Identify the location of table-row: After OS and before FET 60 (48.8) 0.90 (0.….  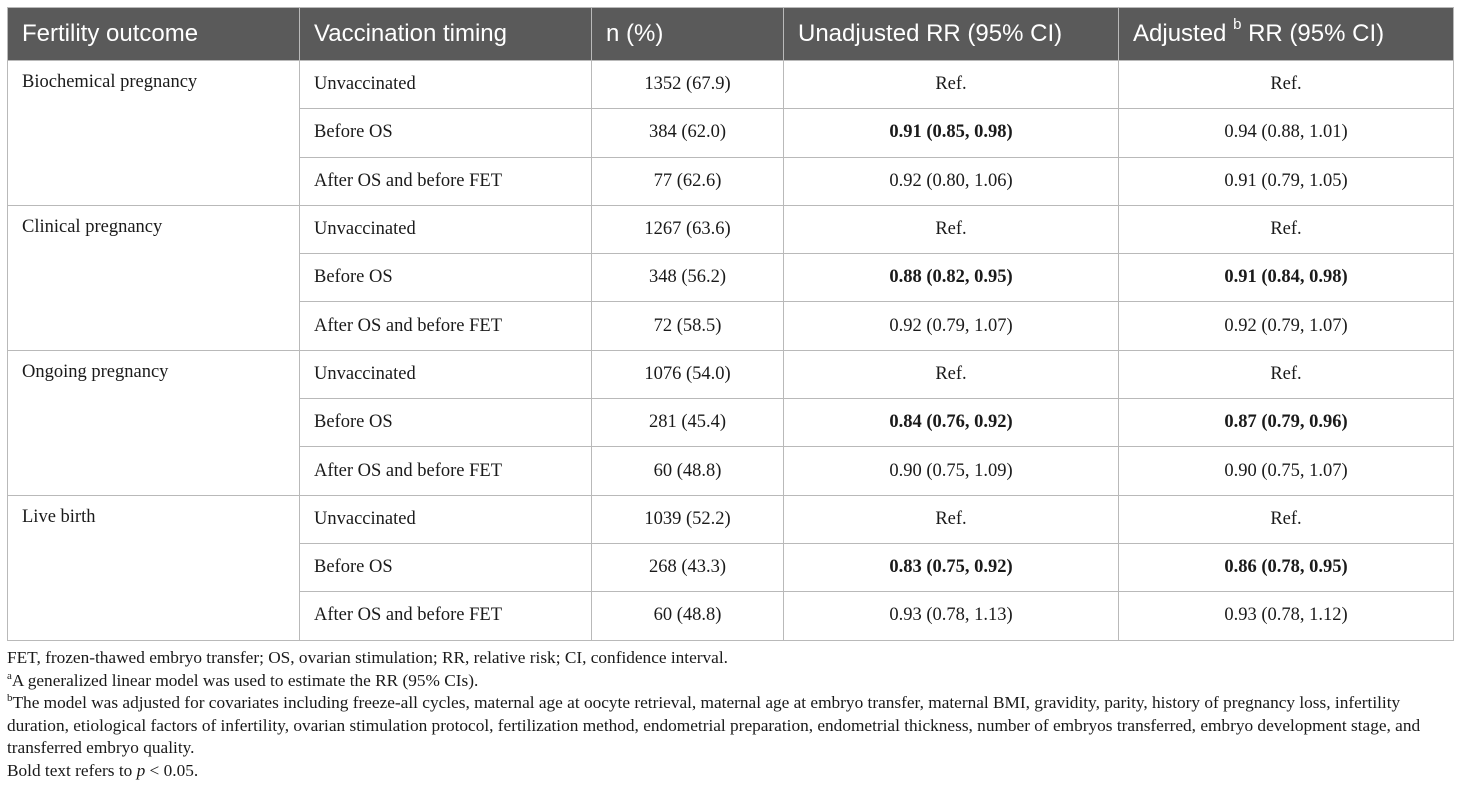
(731, 471).